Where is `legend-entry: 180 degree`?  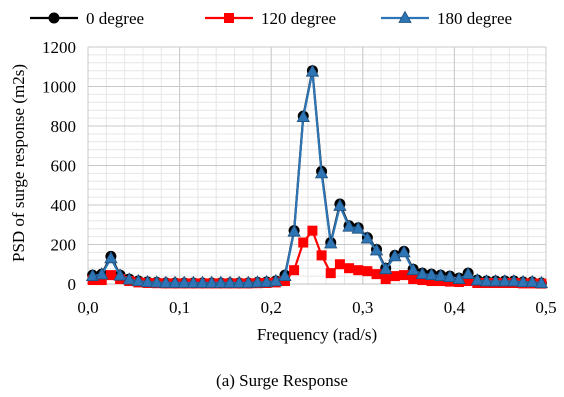
legend-entry: 180 degree is located at coordinates (446, 18).